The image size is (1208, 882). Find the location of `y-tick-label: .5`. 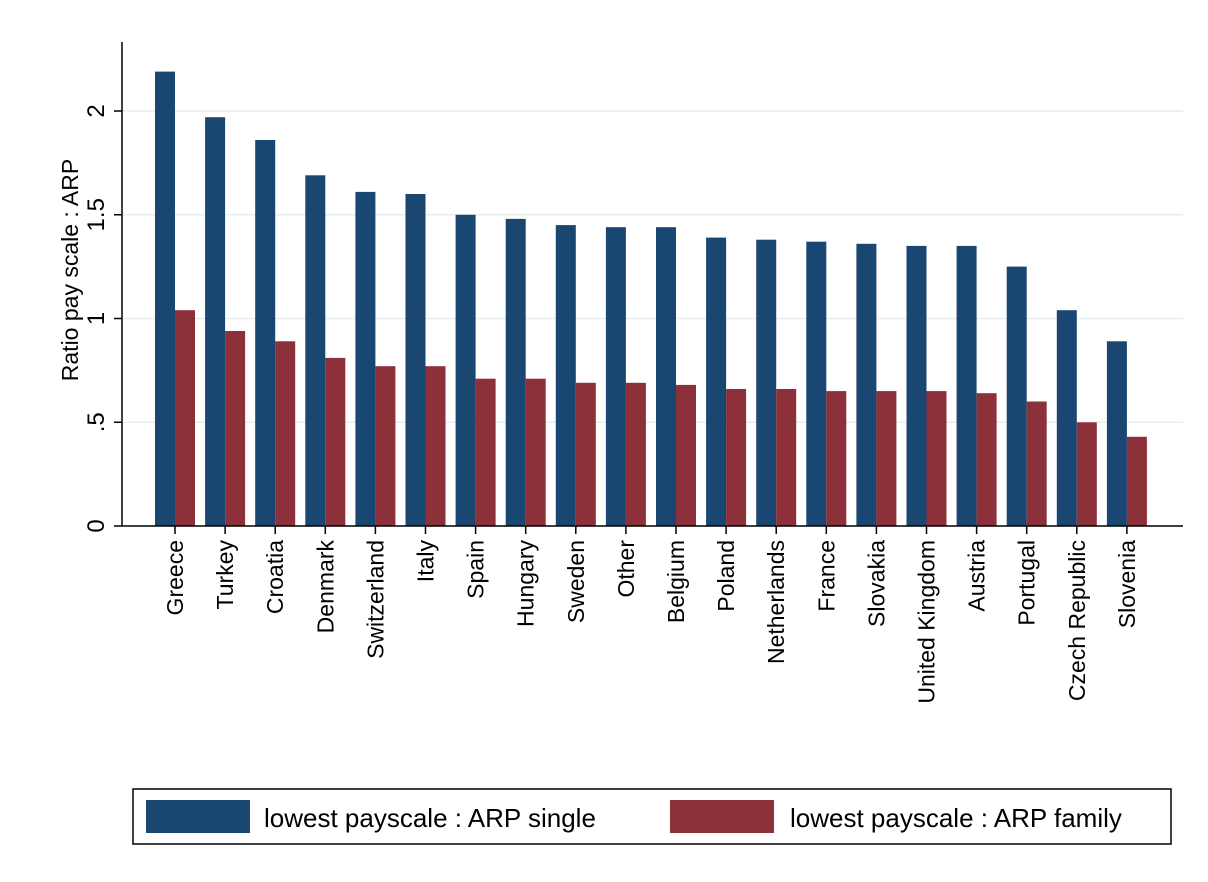

y-tick-label: .5 is located at coordinates (96, 422).